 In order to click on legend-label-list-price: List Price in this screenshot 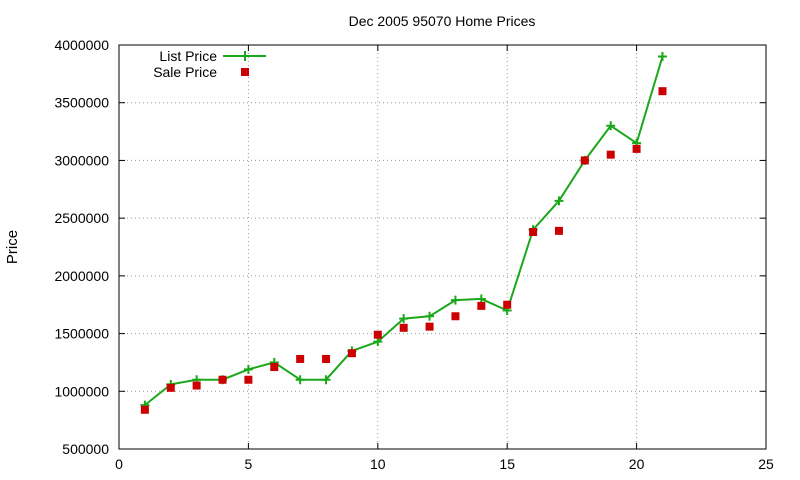, I will do `click(188, 56)`.